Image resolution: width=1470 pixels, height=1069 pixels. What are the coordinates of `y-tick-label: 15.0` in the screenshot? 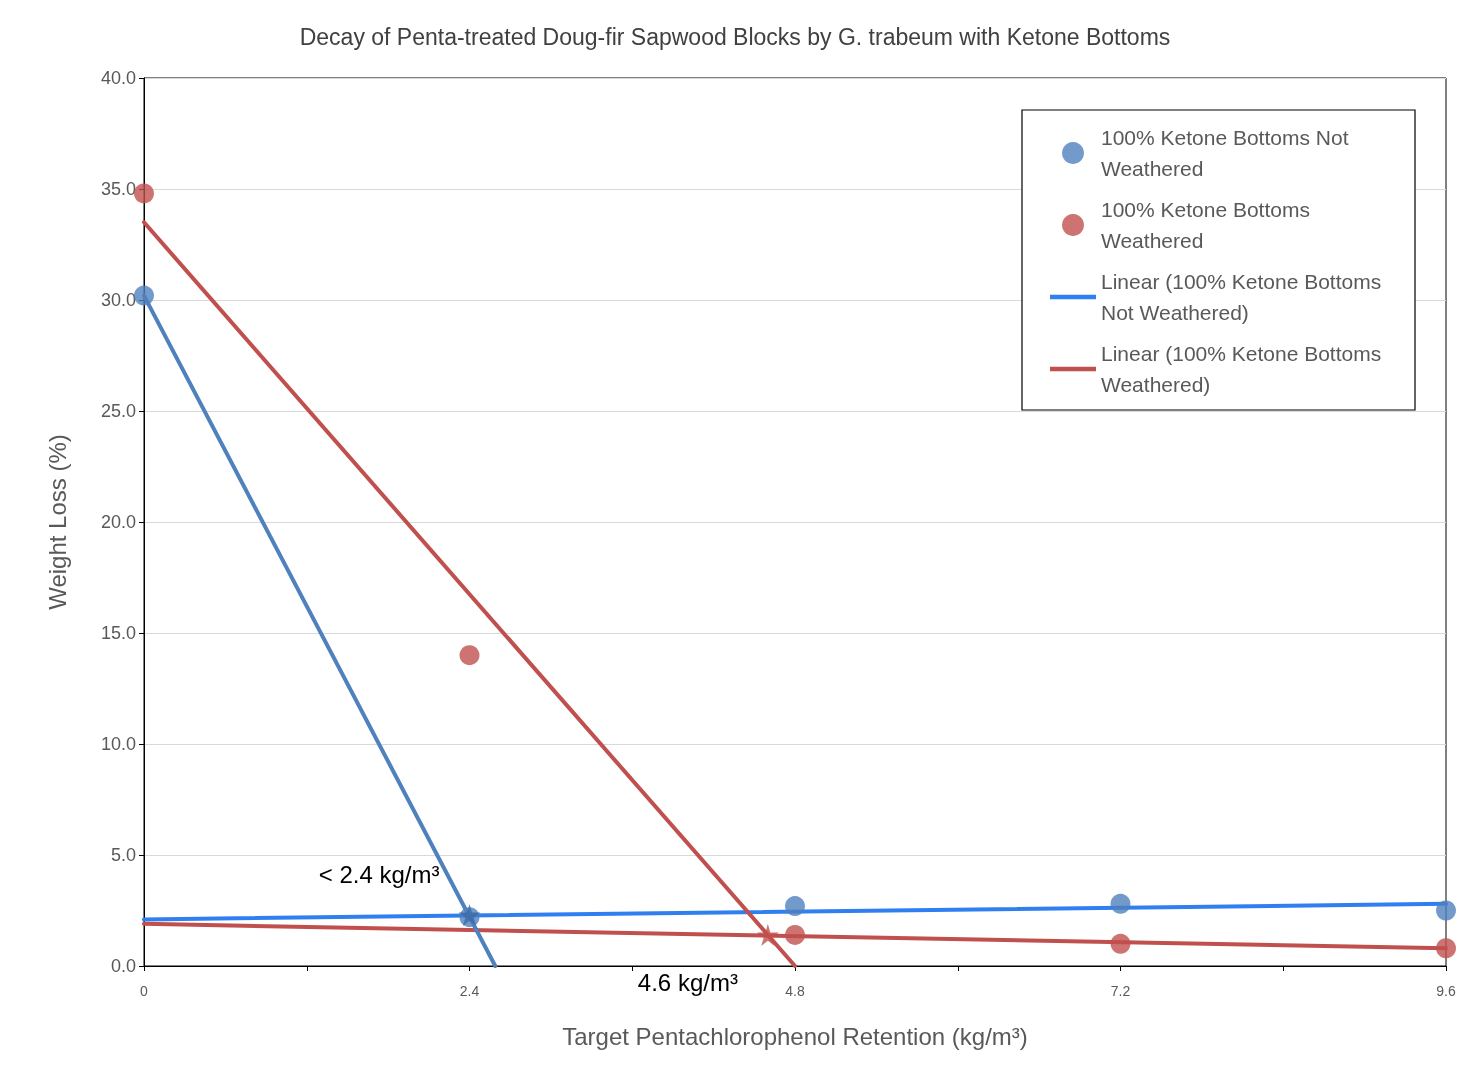 It's located at (118, 633).